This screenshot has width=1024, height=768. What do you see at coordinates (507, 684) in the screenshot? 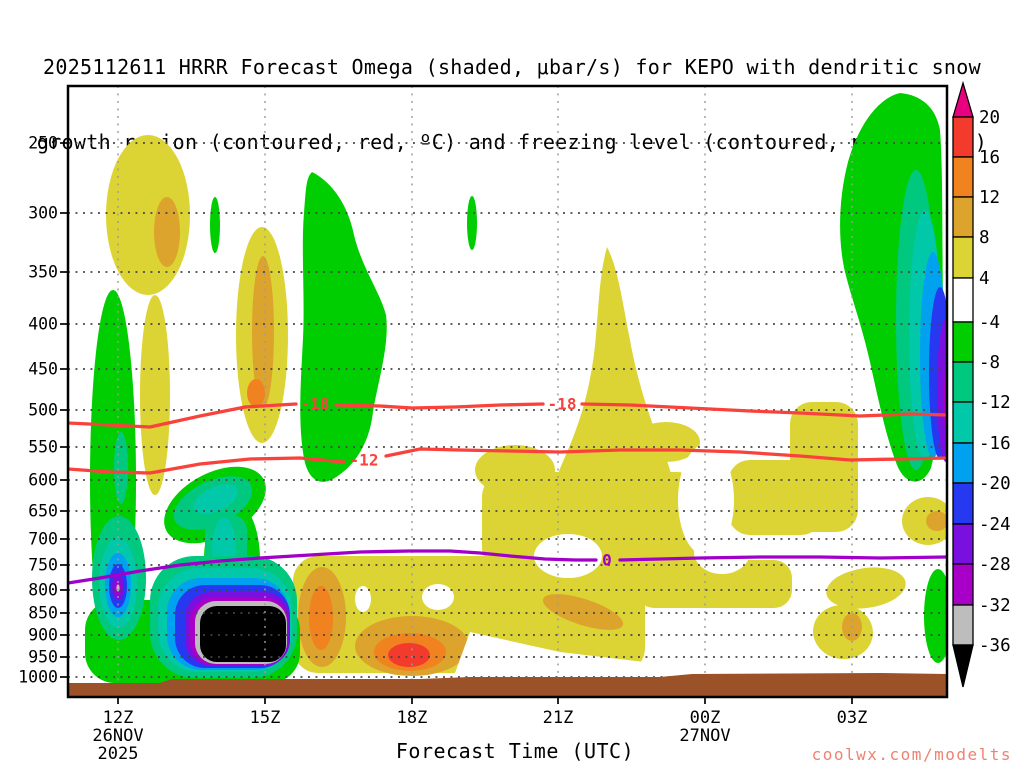
I see `terrain-band` at bounding box center [507, 684].